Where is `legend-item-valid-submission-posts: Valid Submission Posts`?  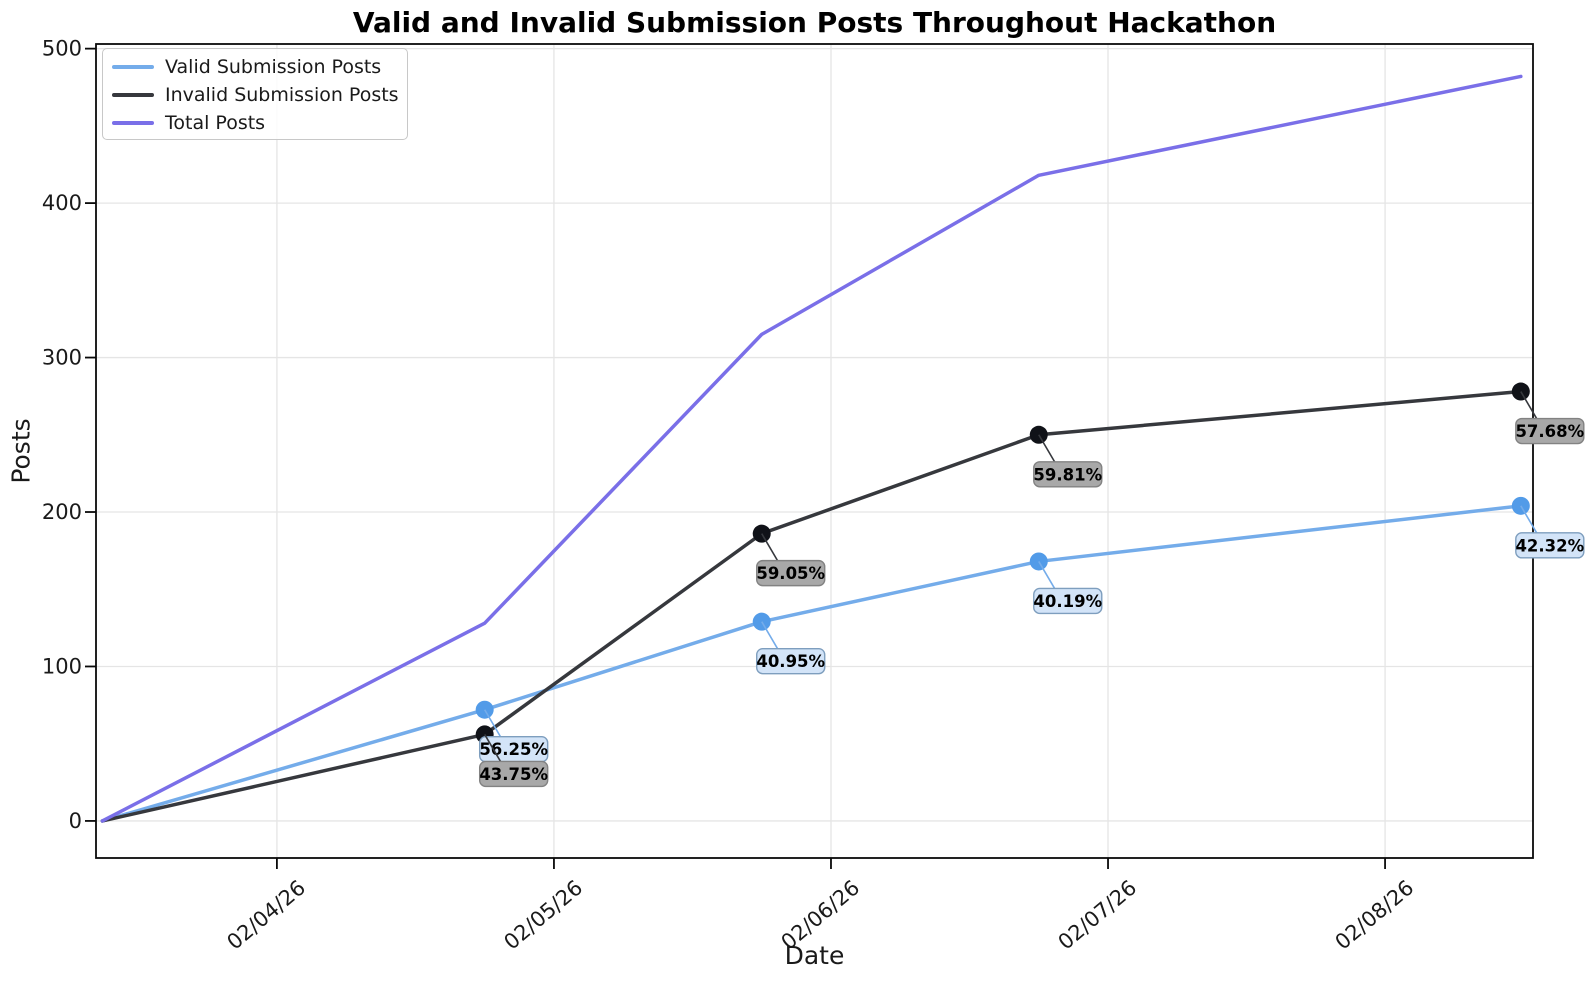 legend-item-valid-submission-posts: Valid Submission Posts is located at coordinates (255, 67).